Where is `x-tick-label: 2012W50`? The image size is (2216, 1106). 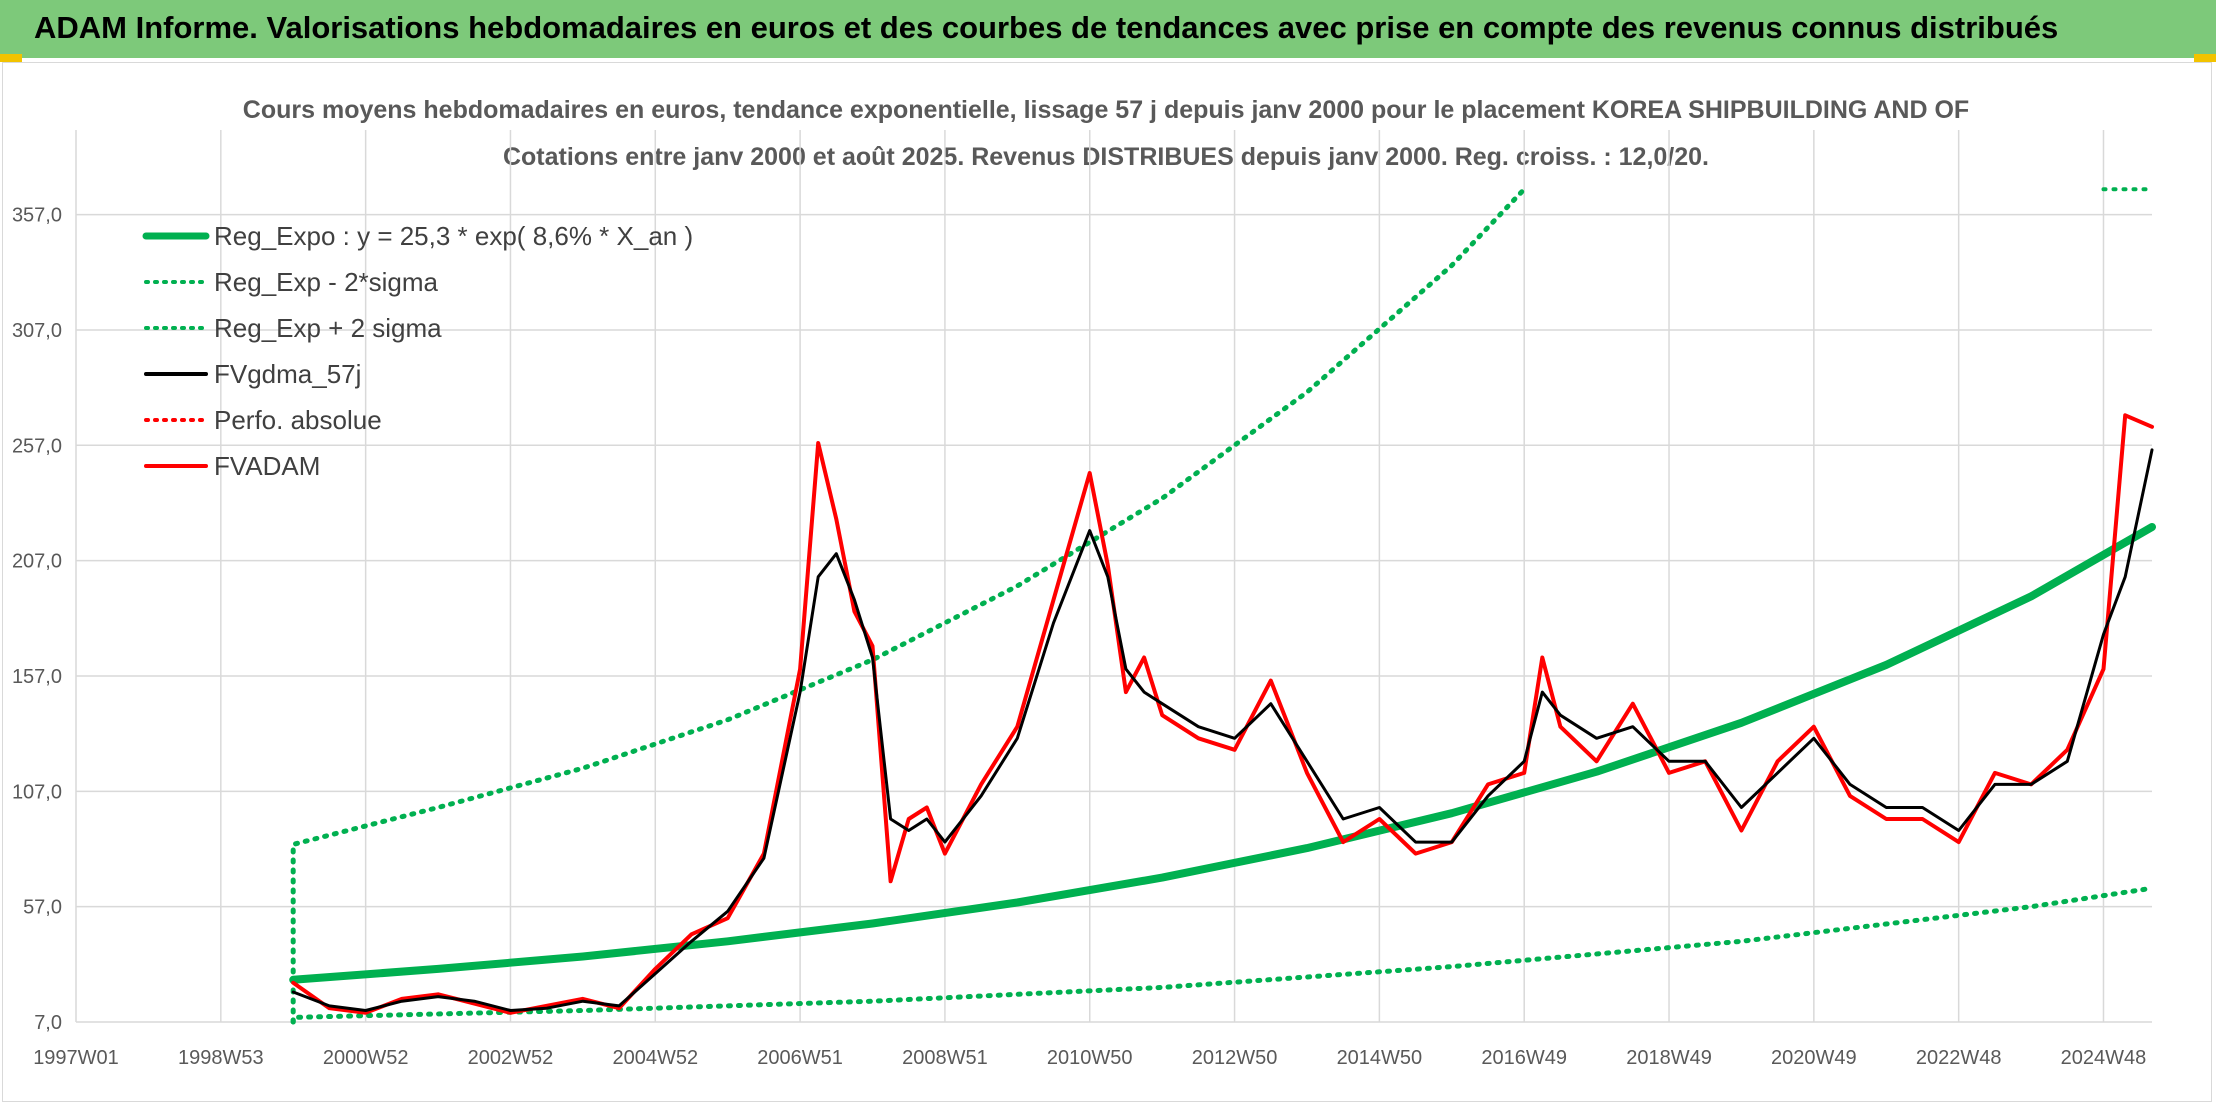 x-tick-label: 2012W50 is located at coordinates (1235, 1058).